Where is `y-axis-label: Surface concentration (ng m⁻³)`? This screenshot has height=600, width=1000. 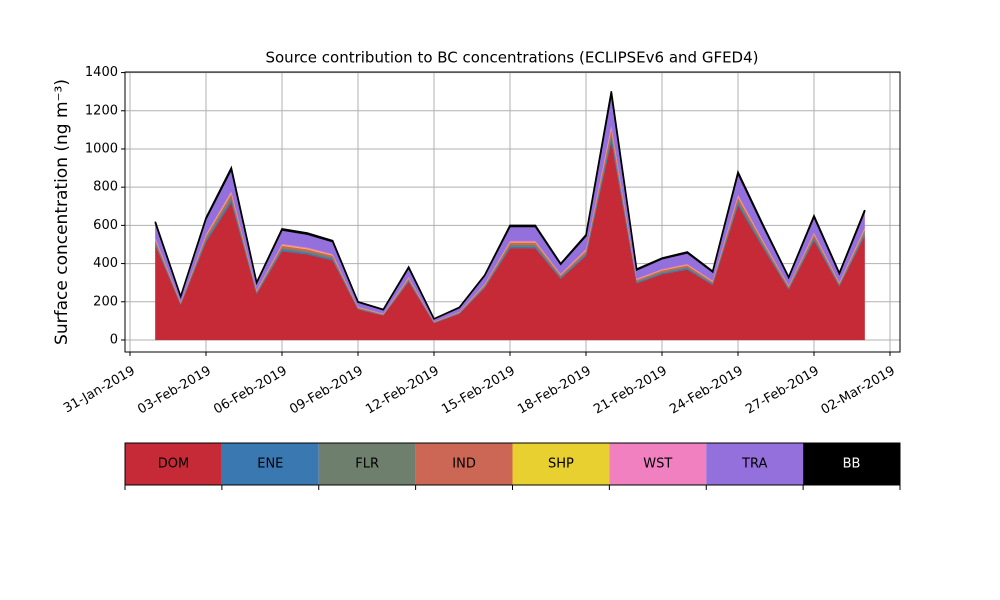
y-axis-label: Surface concentration (ng m⁻³) is located at coordinates (62, 212).